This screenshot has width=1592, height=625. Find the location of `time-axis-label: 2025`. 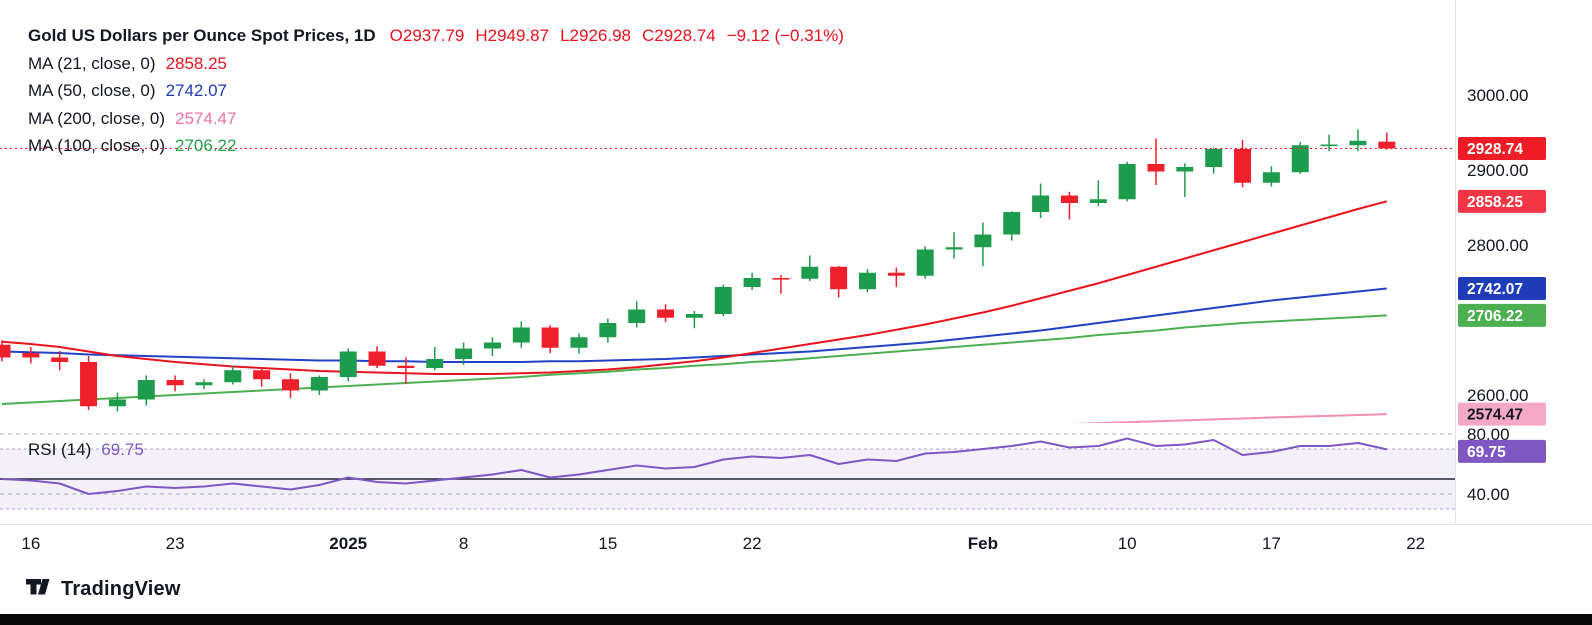

time-axis-label: 2025 is located at coordinates (348, 543).